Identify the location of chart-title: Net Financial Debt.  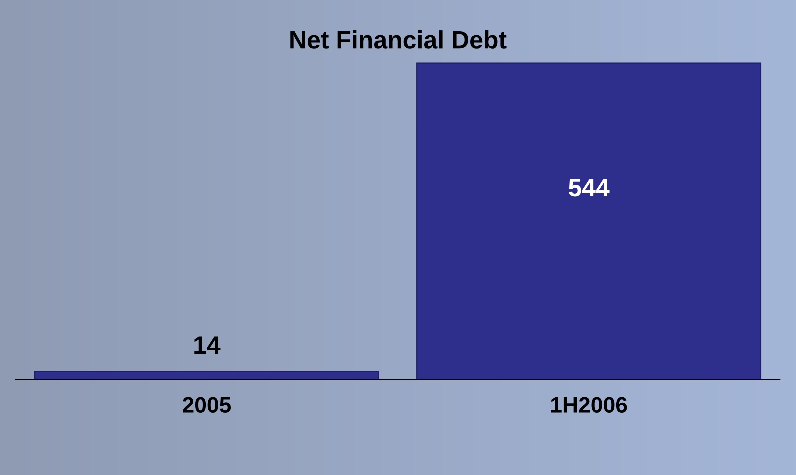
(398, 39).